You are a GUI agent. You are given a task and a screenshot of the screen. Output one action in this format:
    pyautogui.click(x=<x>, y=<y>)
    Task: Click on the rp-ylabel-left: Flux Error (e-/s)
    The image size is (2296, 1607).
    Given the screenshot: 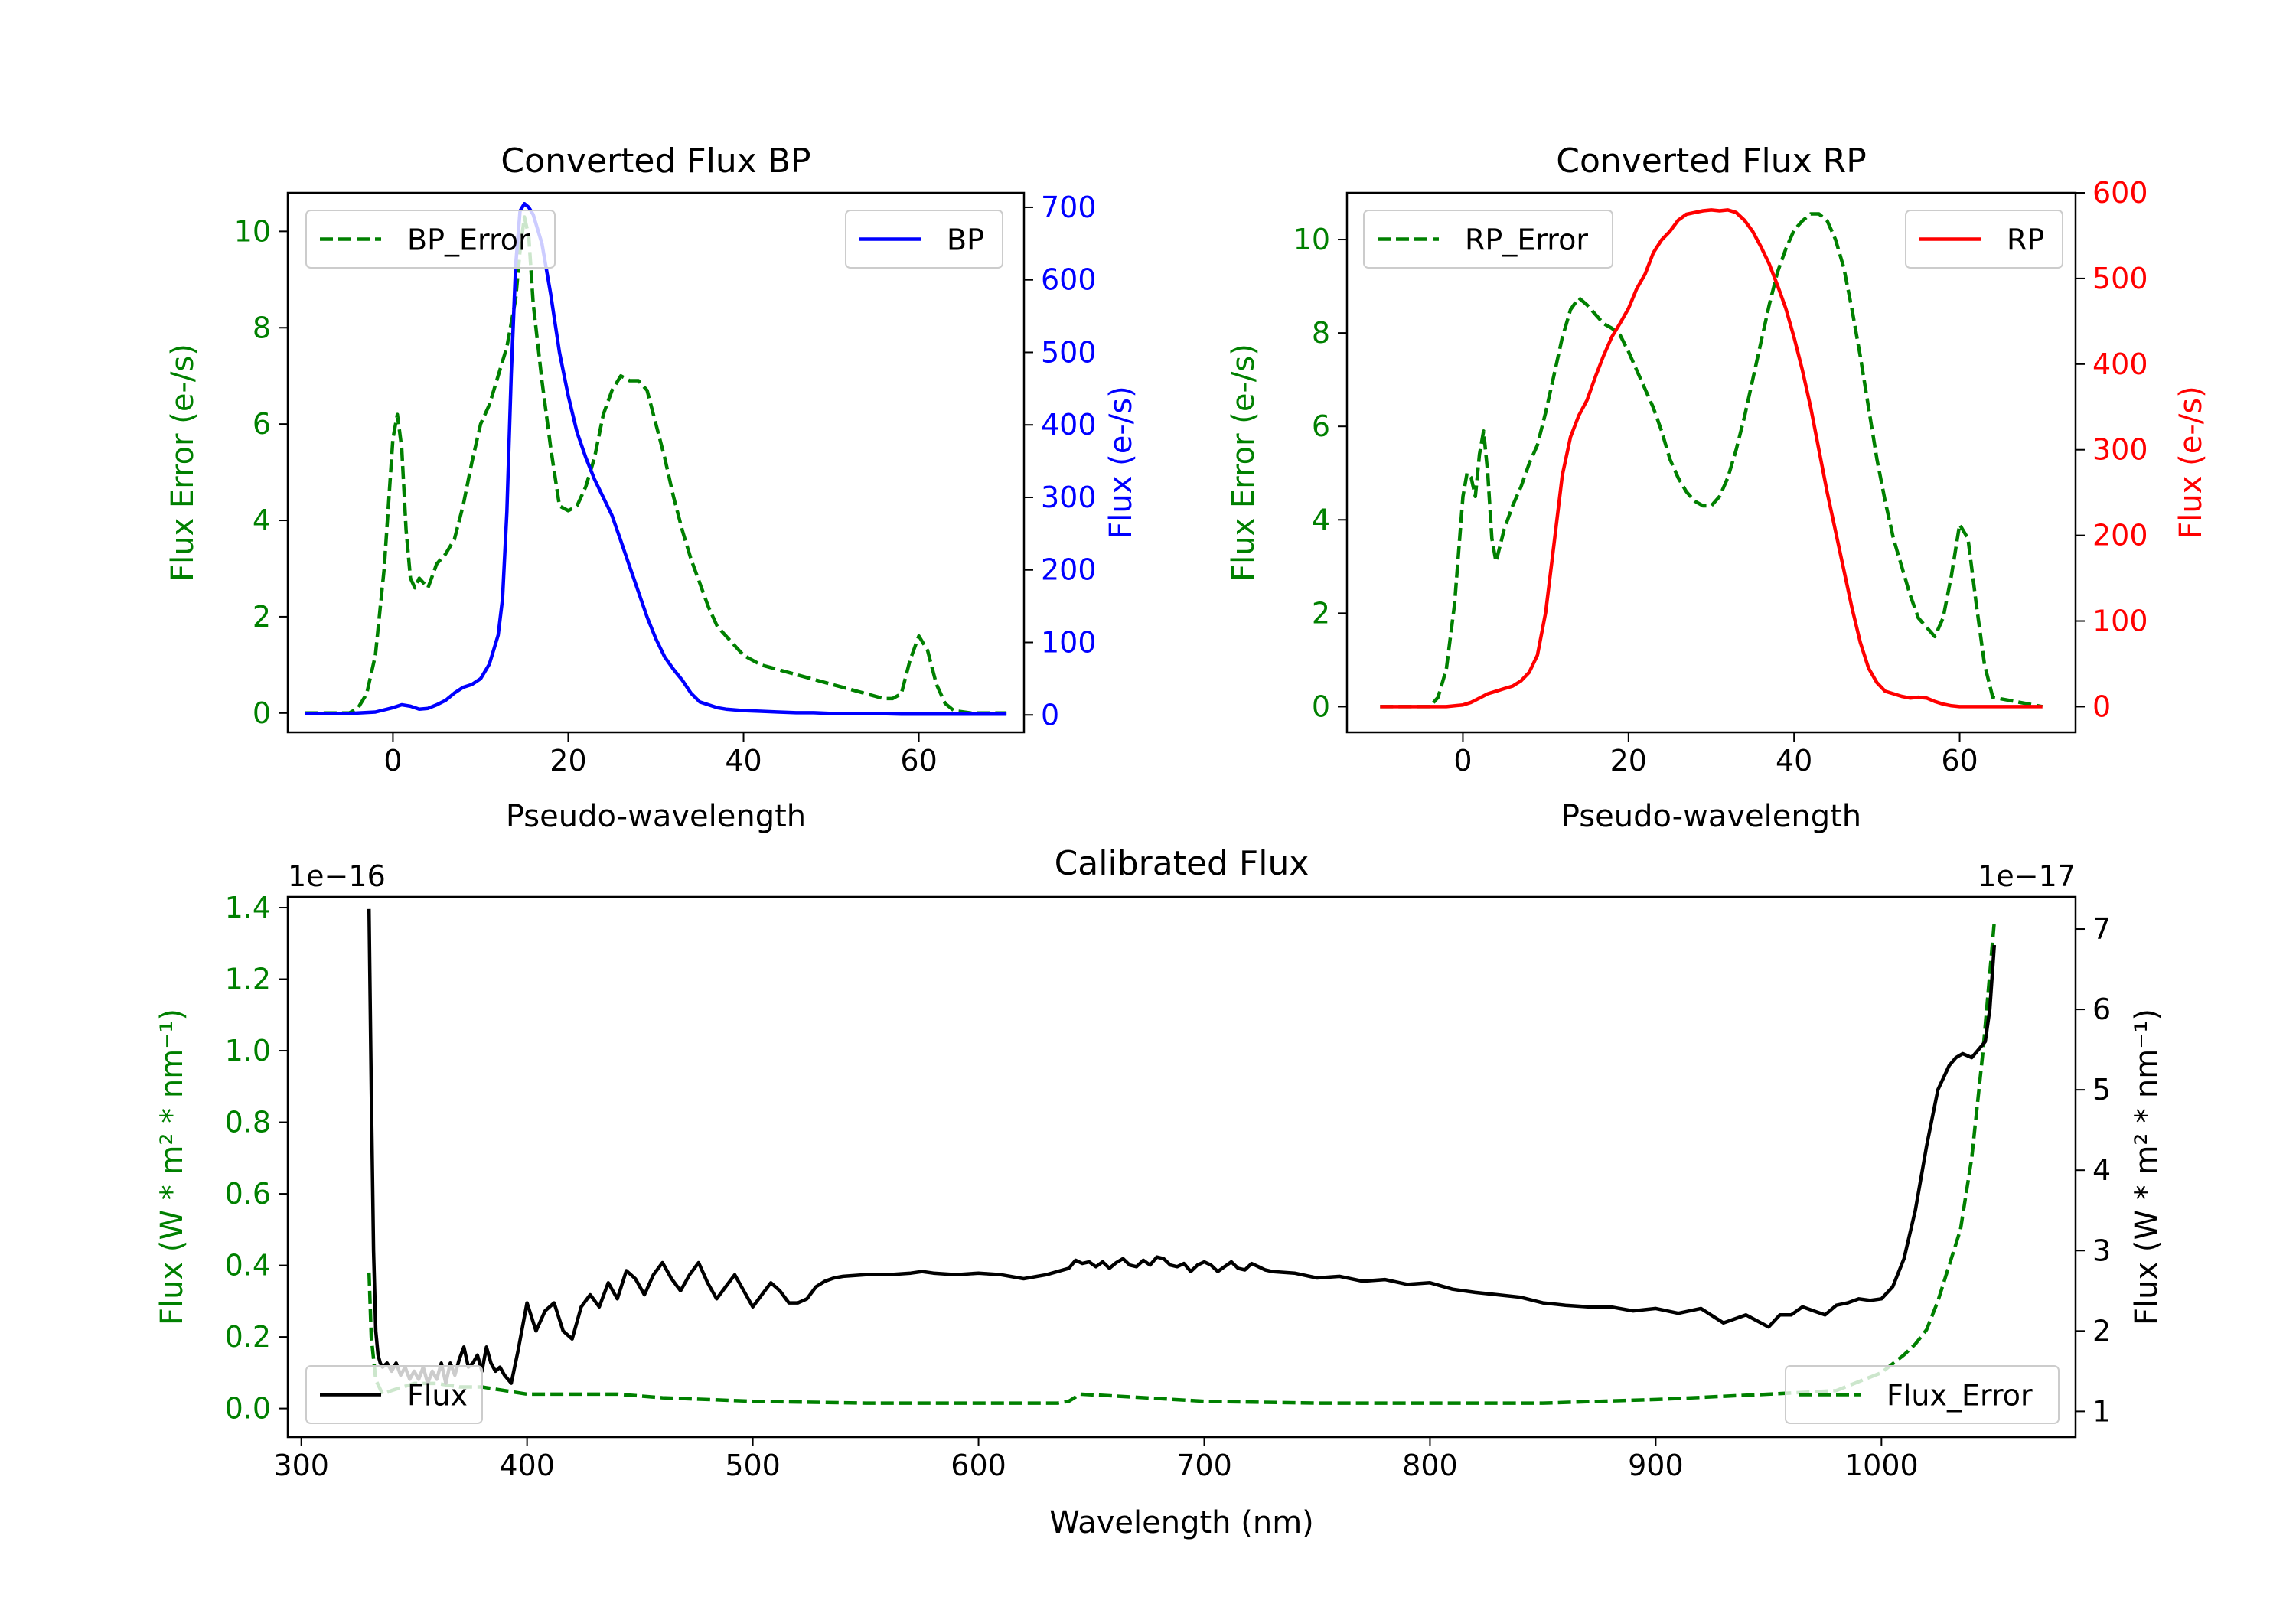 What is the action you would take?
    pyautogui.click(x=1243, y=463)
    